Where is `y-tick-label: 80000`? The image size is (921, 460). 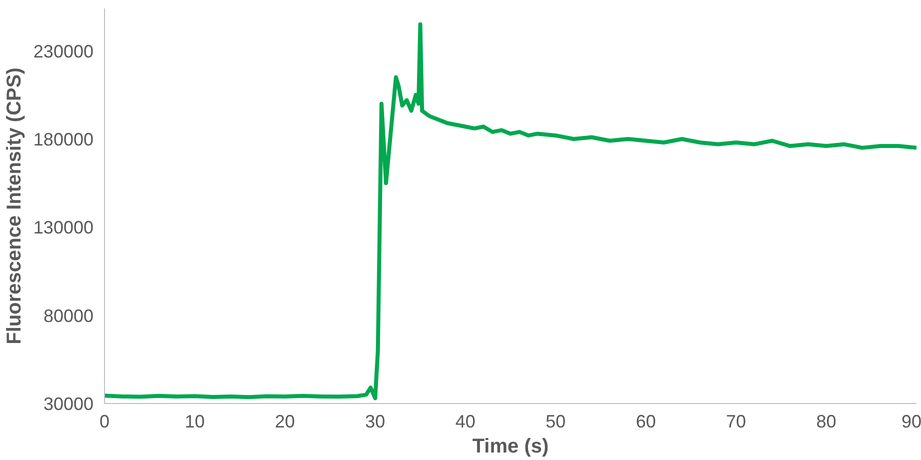 y-tick-label: 80000 is located at coordinates (68, 316).